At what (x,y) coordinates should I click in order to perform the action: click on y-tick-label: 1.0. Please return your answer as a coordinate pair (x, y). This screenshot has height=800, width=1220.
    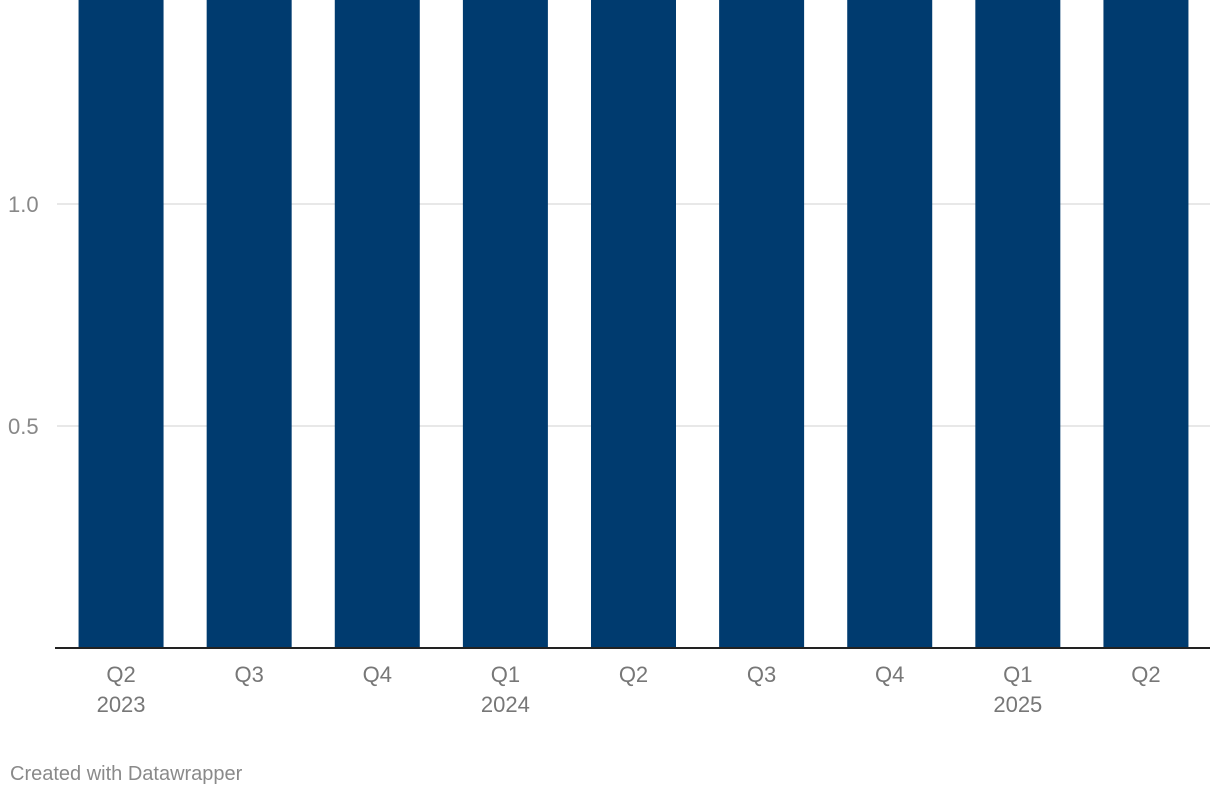
    Looking at the image, I should click on (23, 204).